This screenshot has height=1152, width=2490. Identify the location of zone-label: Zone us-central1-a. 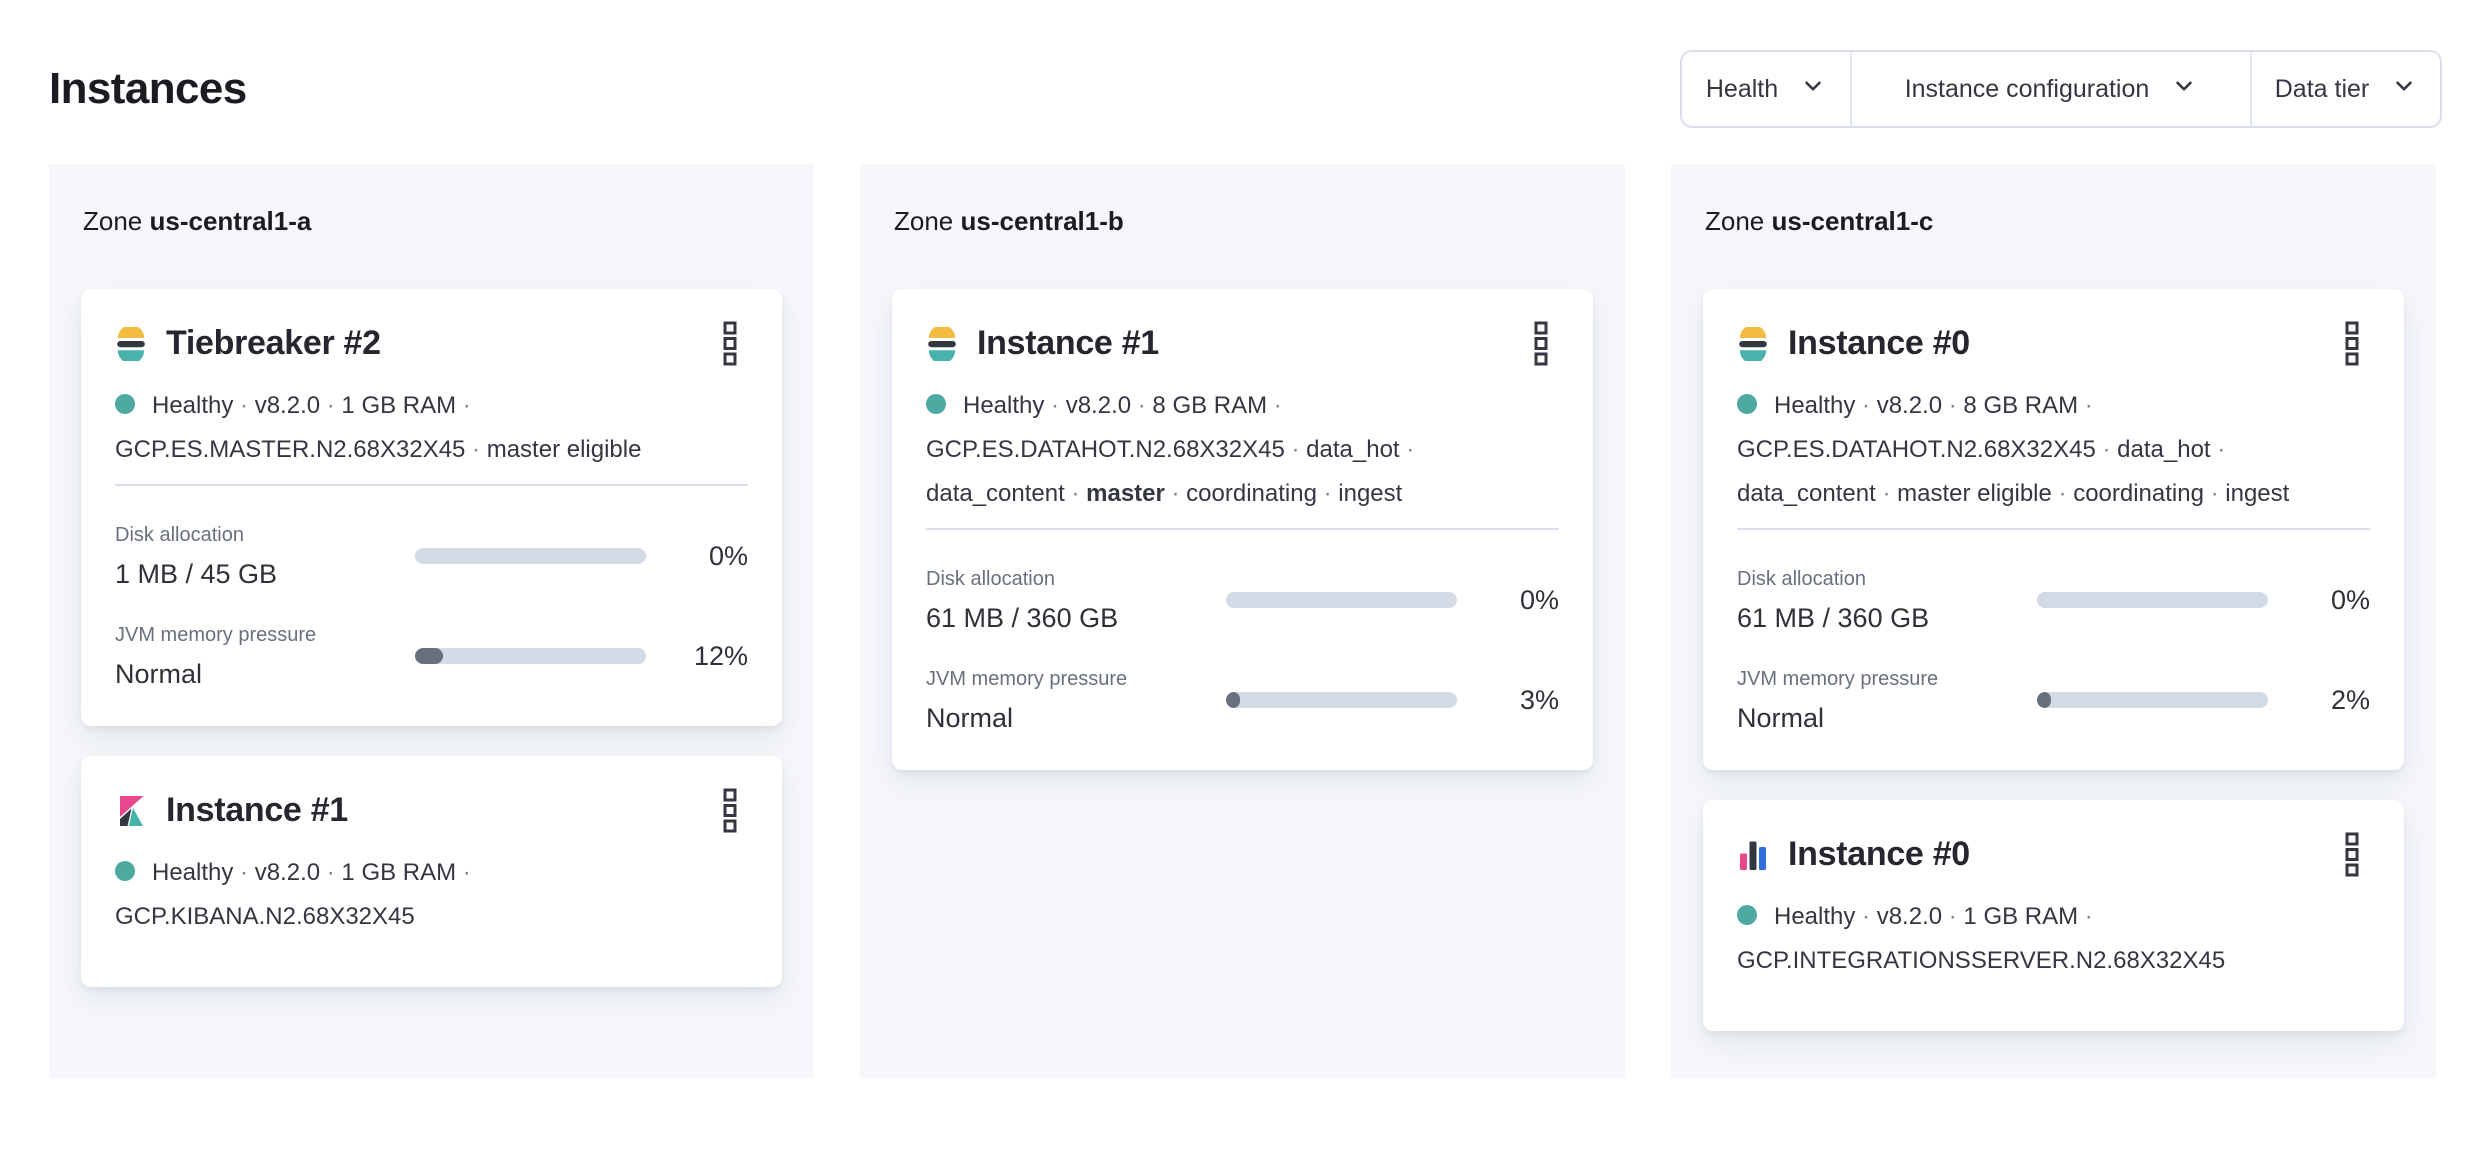
(197, 221).